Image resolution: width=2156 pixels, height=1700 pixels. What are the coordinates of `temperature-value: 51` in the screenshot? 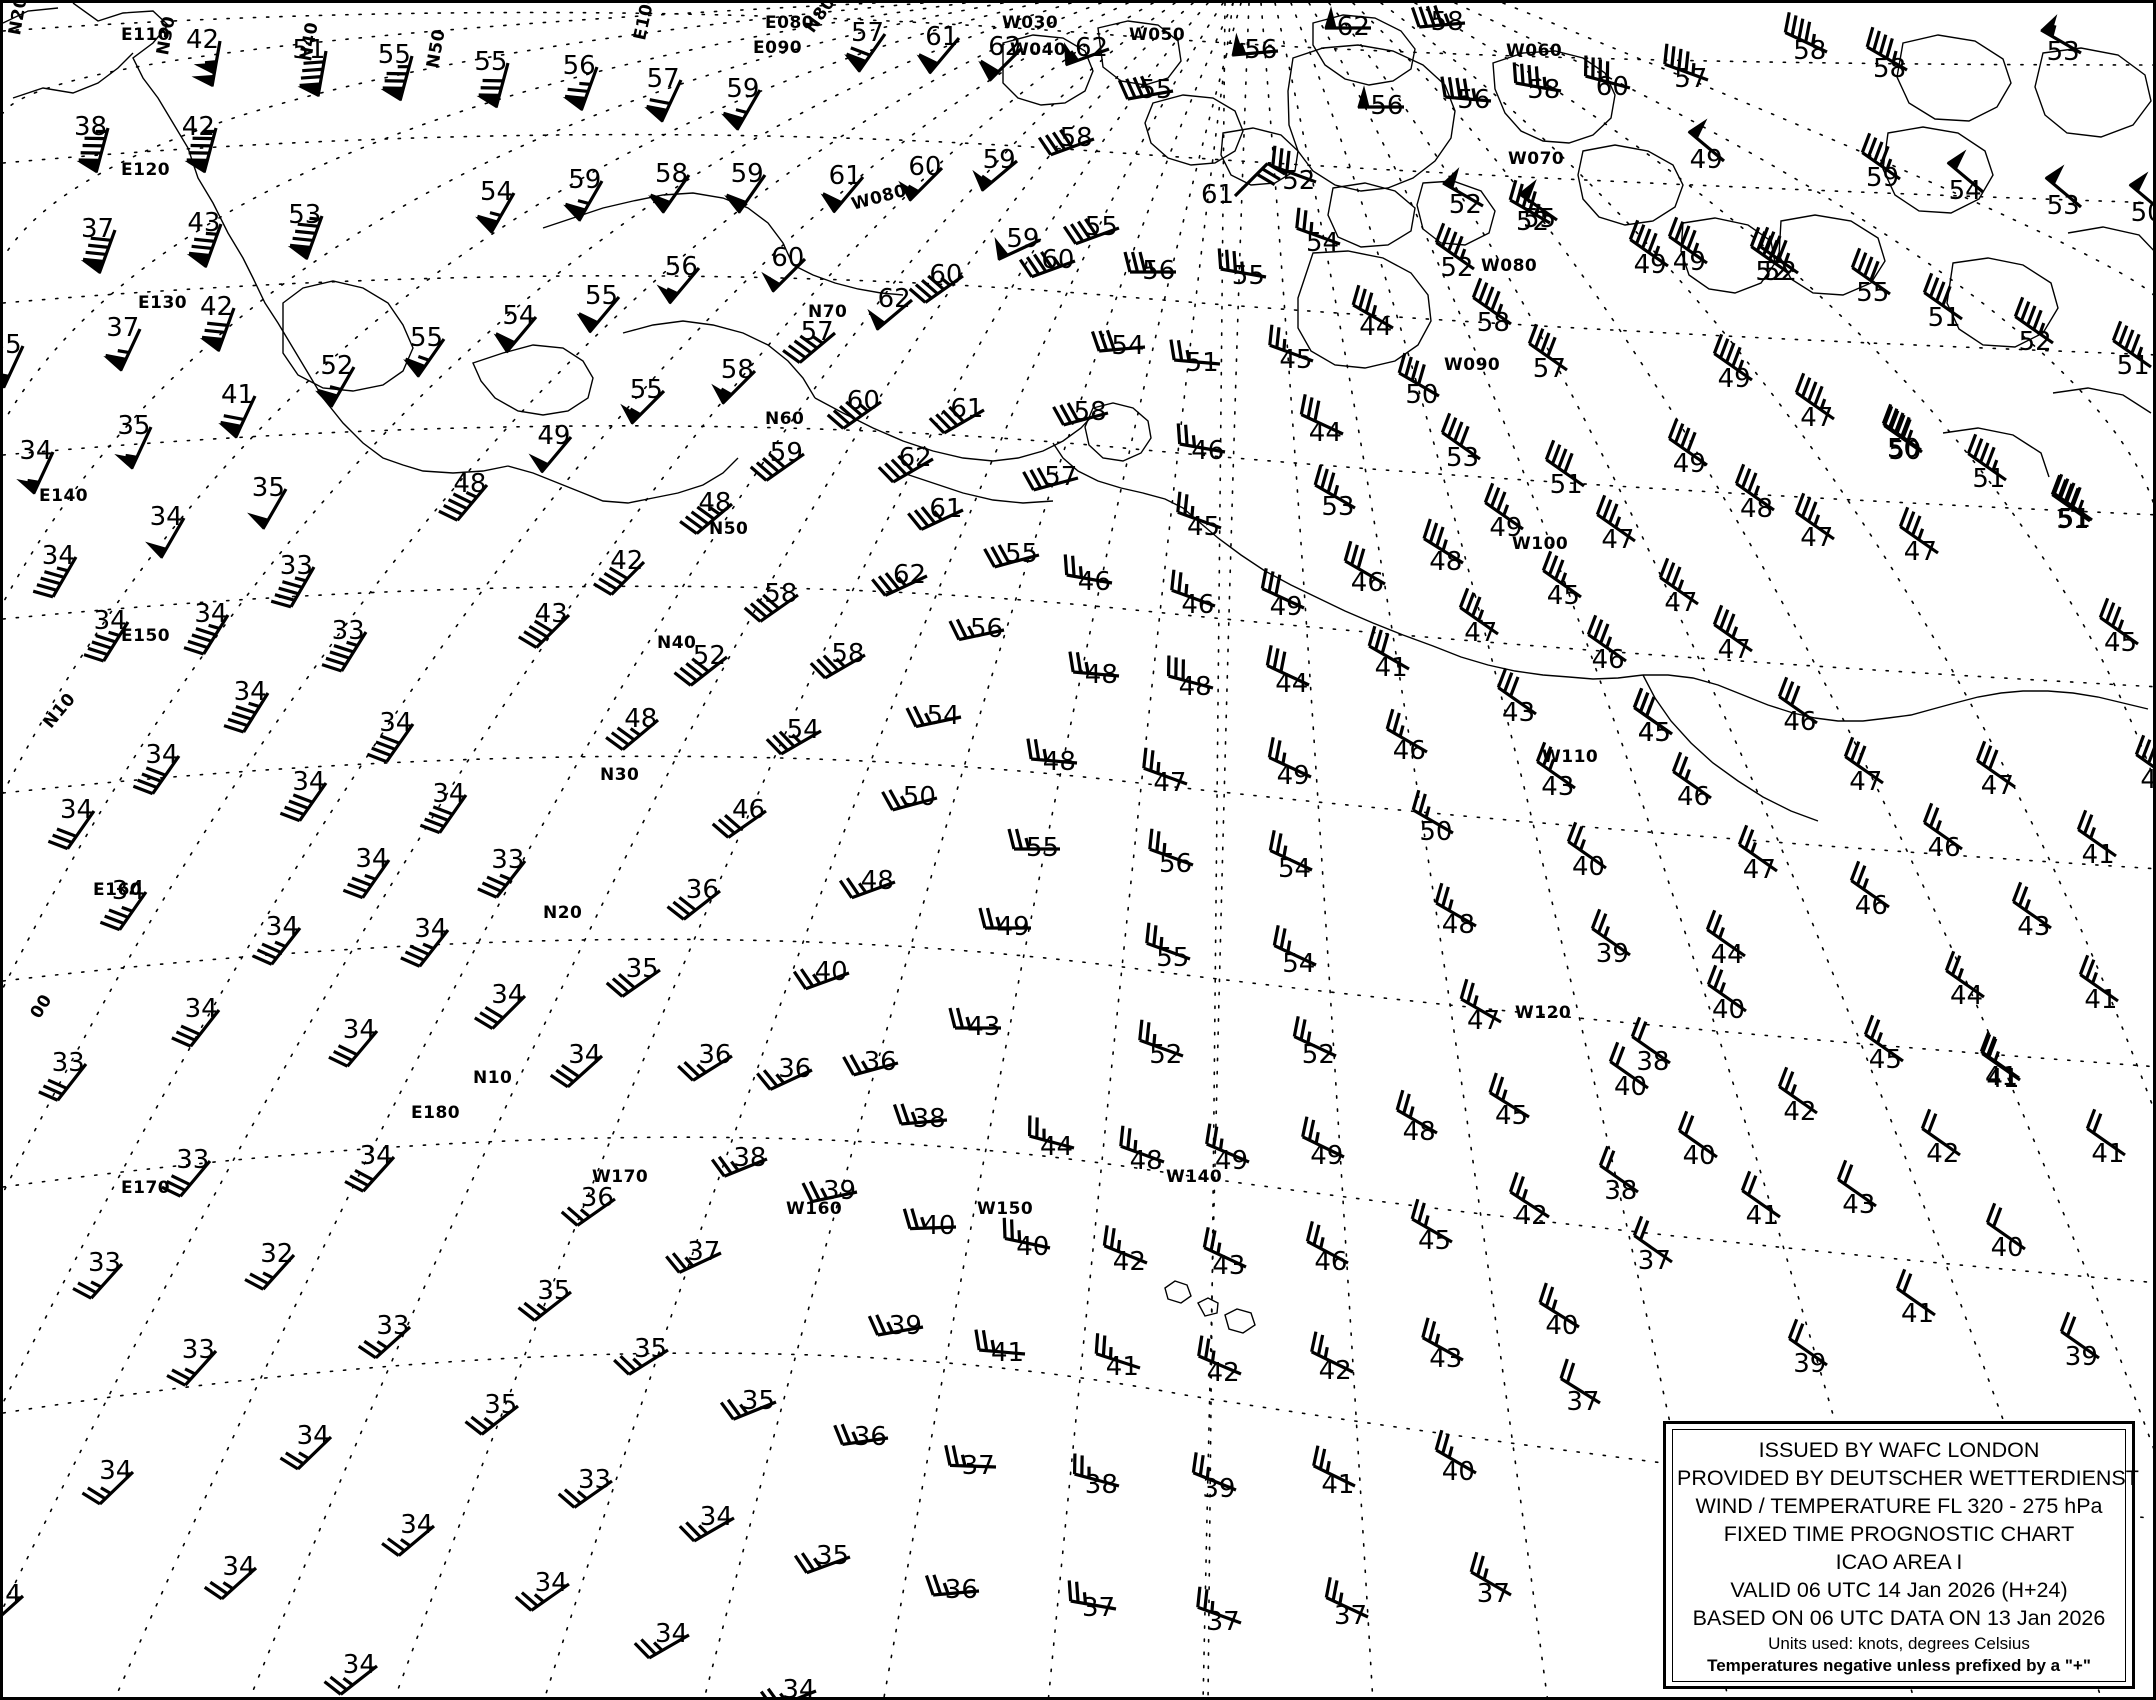 It's located at (2073, 520).